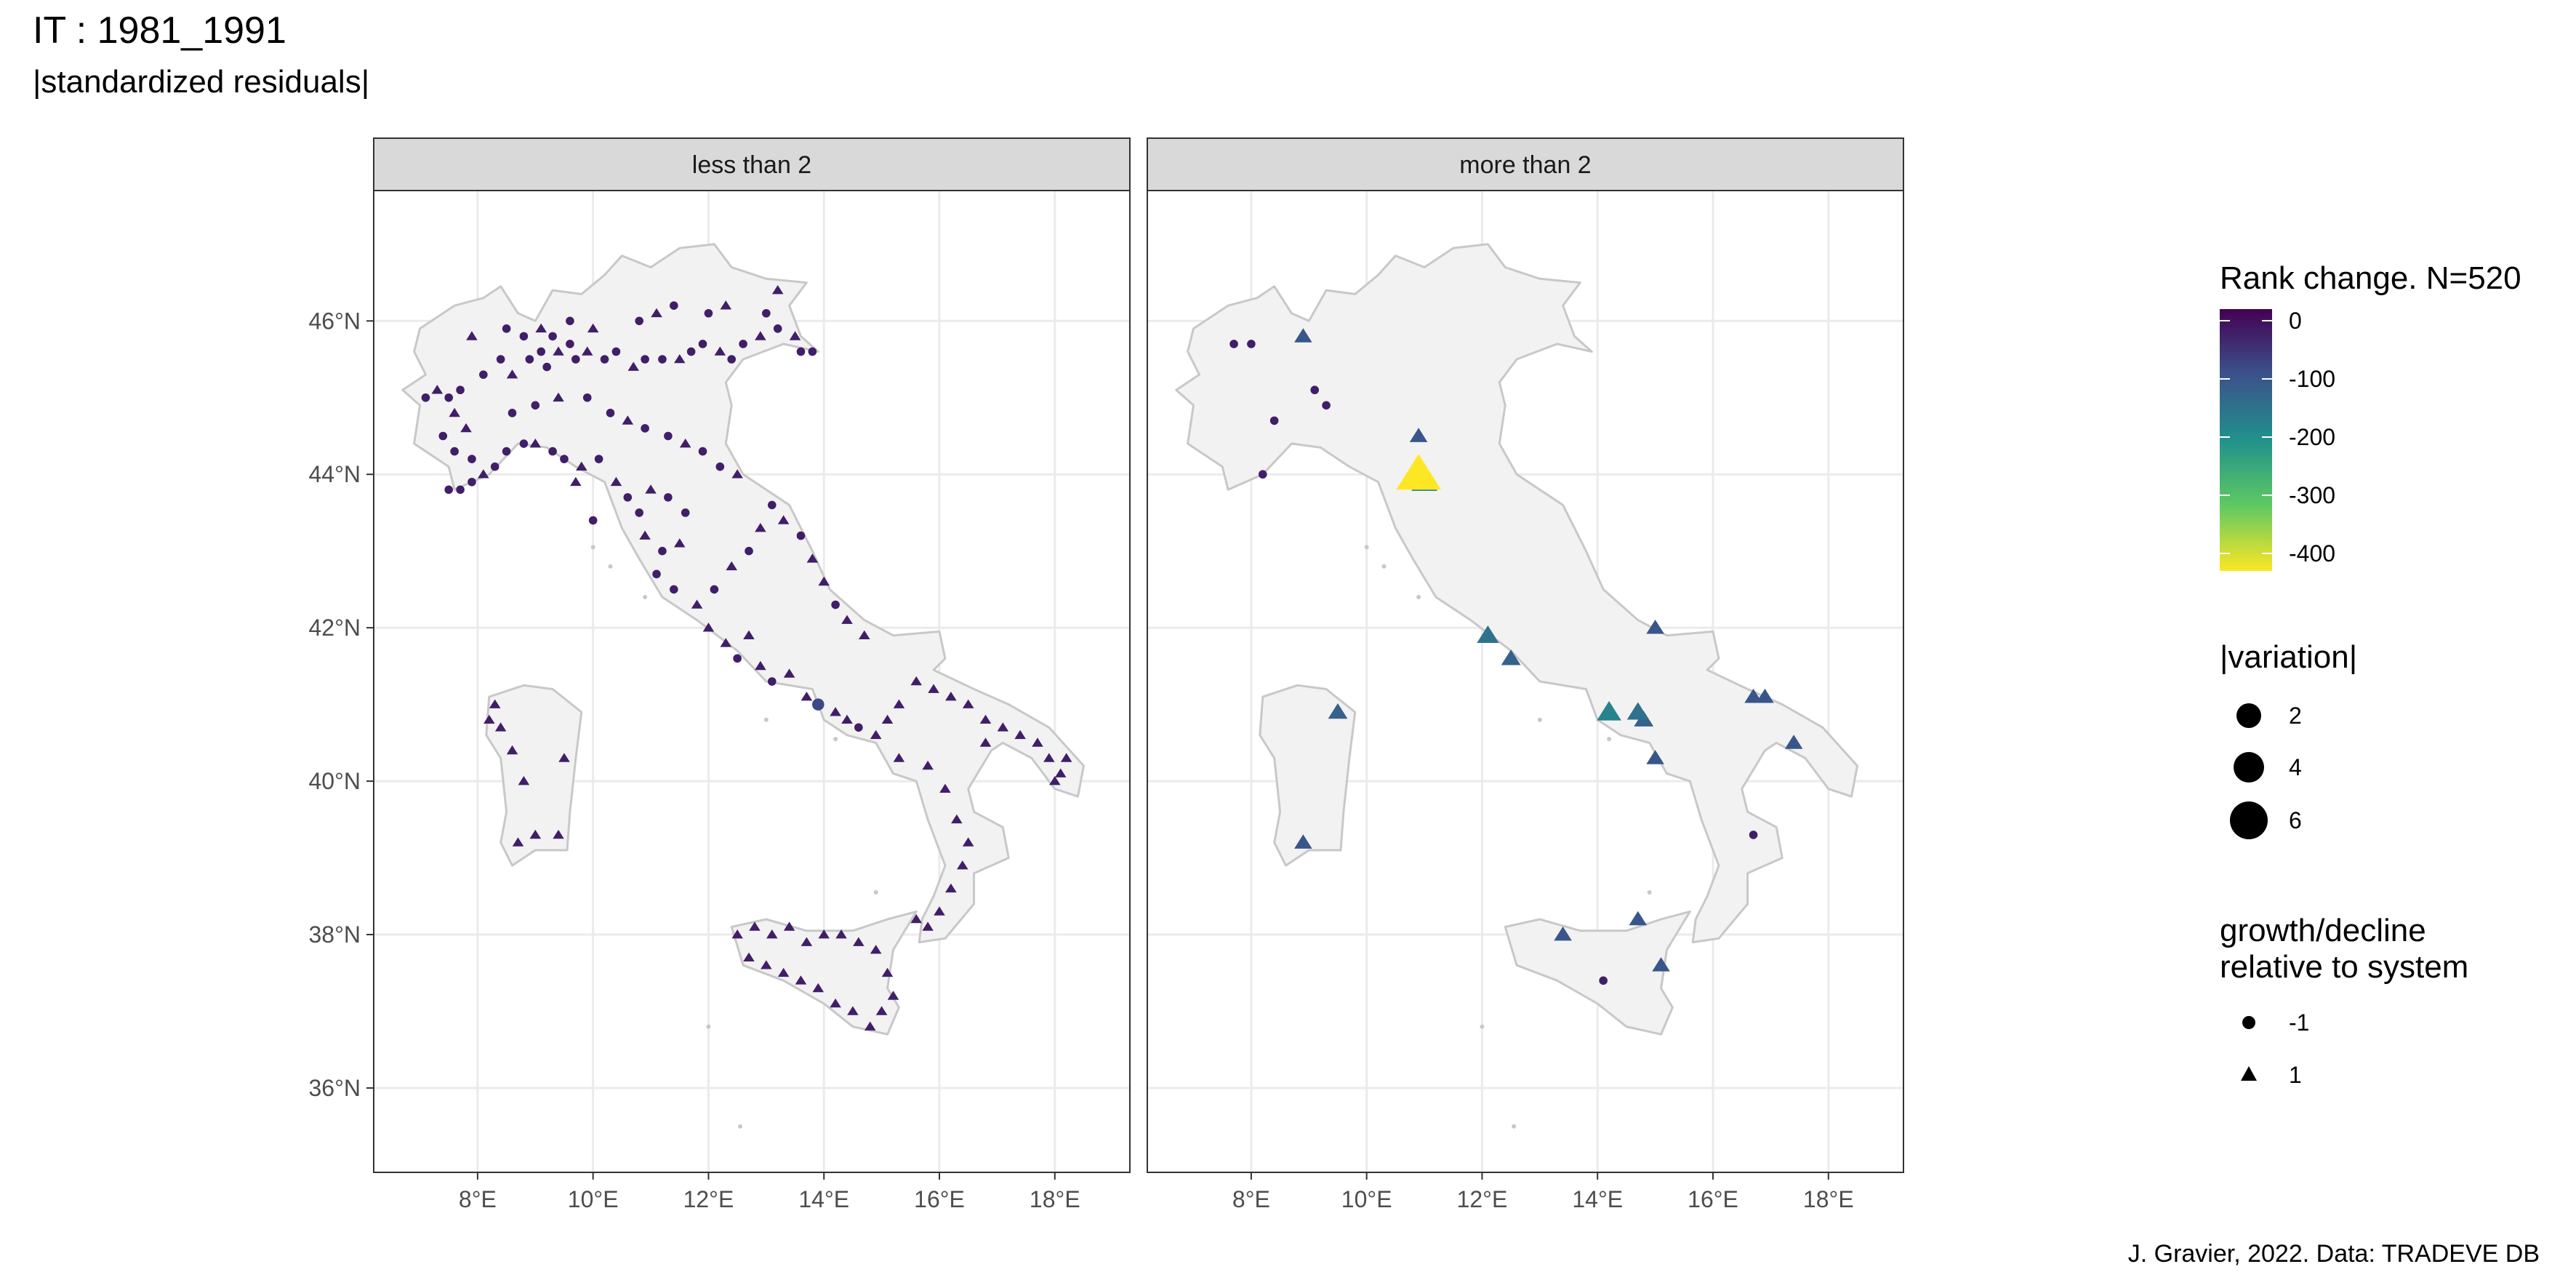 The image size is (2576, 1288). Describe the element at coordinates (335, 474) in the screenshot. I see `y-tick-label: 44°N` at that location.